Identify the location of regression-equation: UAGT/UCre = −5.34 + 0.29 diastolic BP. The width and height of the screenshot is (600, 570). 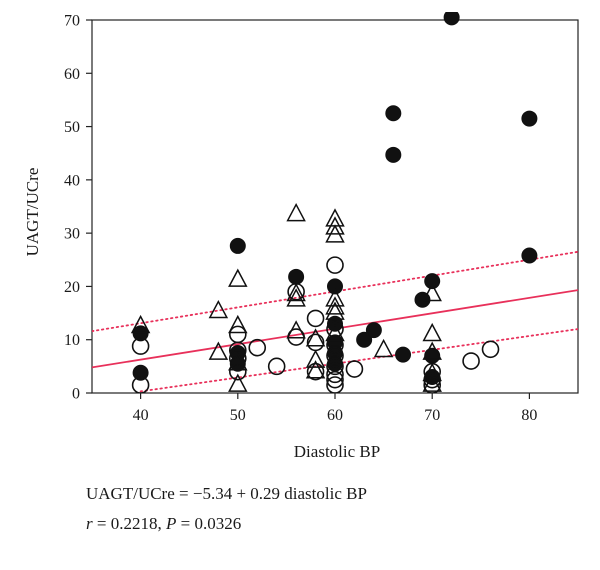
(226, 494).